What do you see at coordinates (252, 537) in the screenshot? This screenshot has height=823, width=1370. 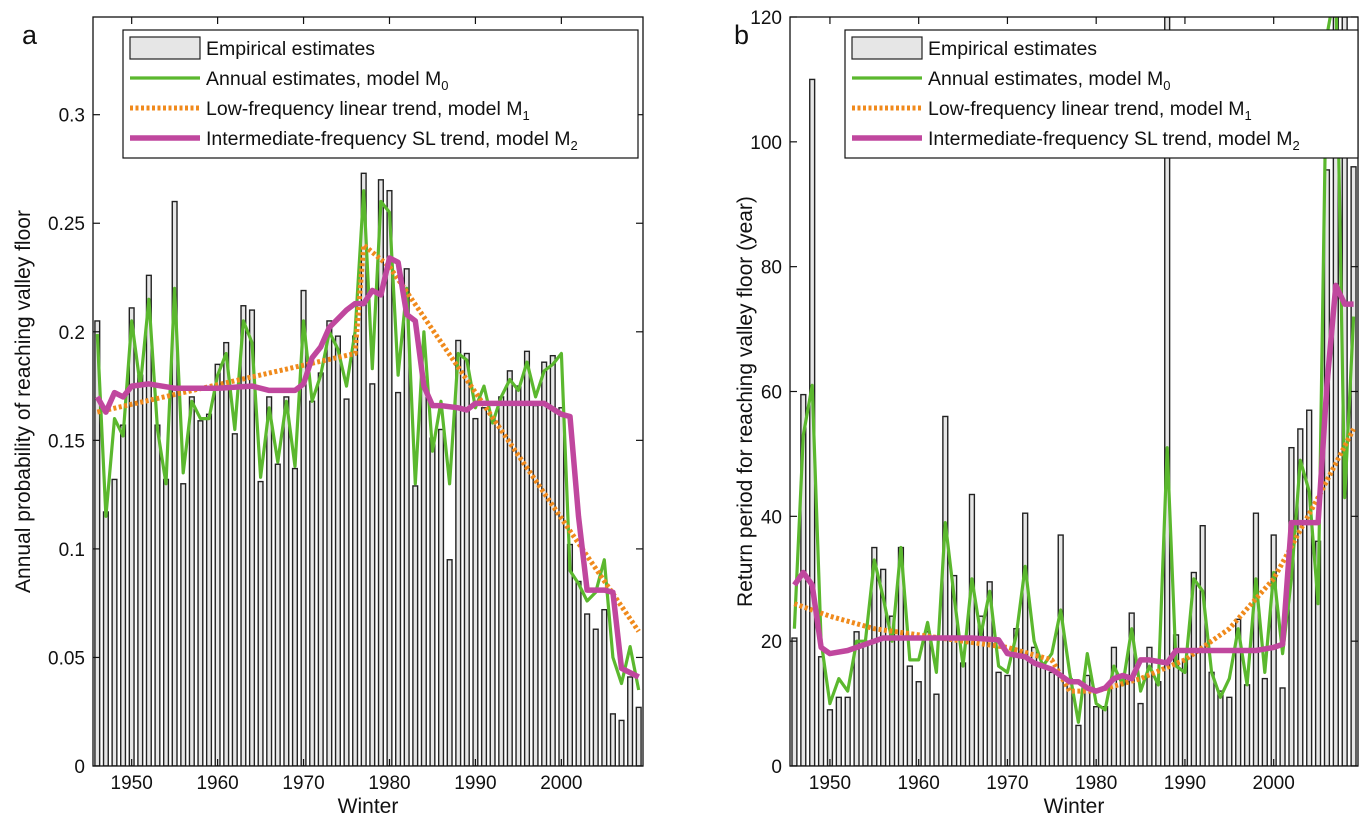 I see `bar-1964` at bounding box center [252, 537].